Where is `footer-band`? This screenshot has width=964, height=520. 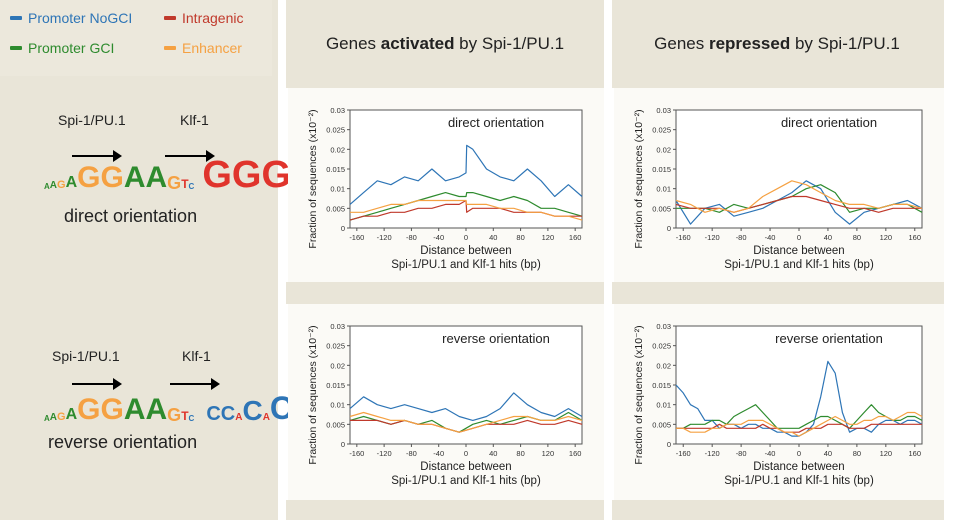
footer-band is located at coordinates (482, 510).